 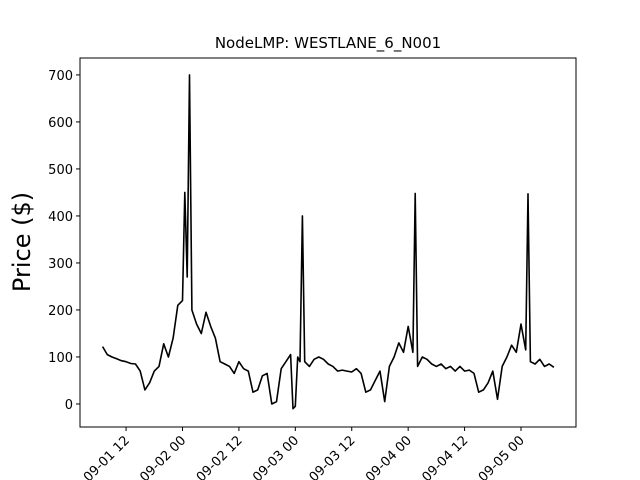 I want to click on y-axis-label: Price ($), so click(x=22, y=242).